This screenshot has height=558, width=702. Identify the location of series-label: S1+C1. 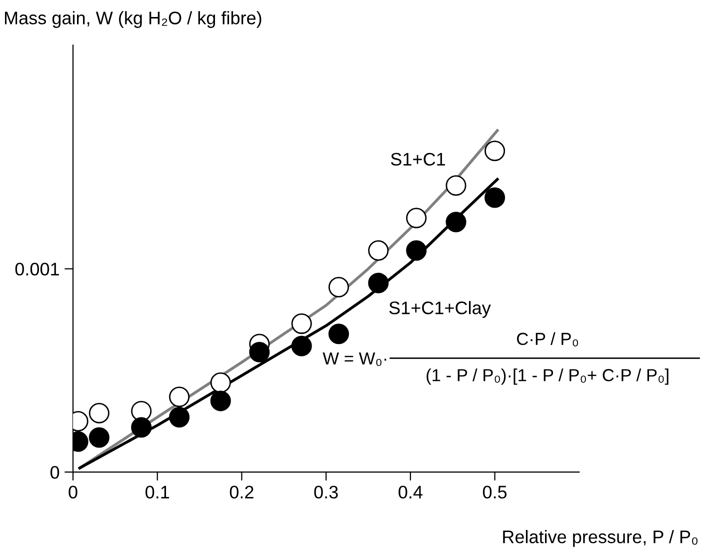
(417, 159).